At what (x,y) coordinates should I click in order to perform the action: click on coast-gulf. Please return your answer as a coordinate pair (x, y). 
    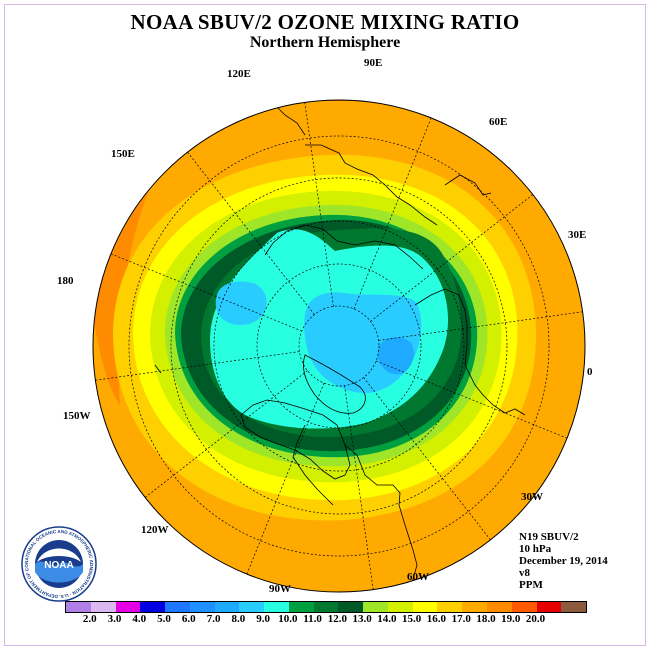
    Looking at the image, I should click on (313, 465).